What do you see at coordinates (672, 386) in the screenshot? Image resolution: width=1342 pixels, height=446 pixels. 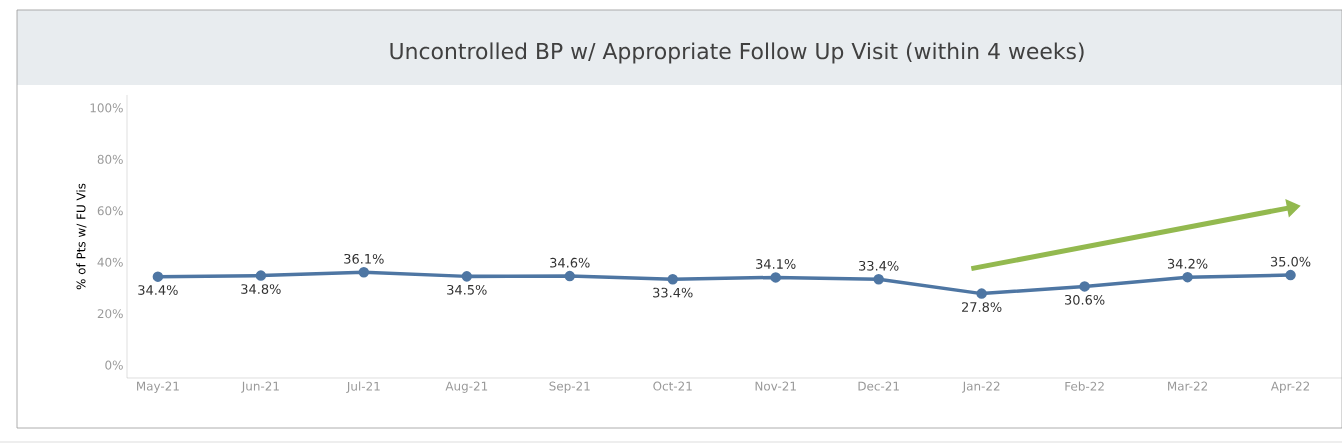 I see `x-tick-label: Oct-21` at bounding box center [672, 386].